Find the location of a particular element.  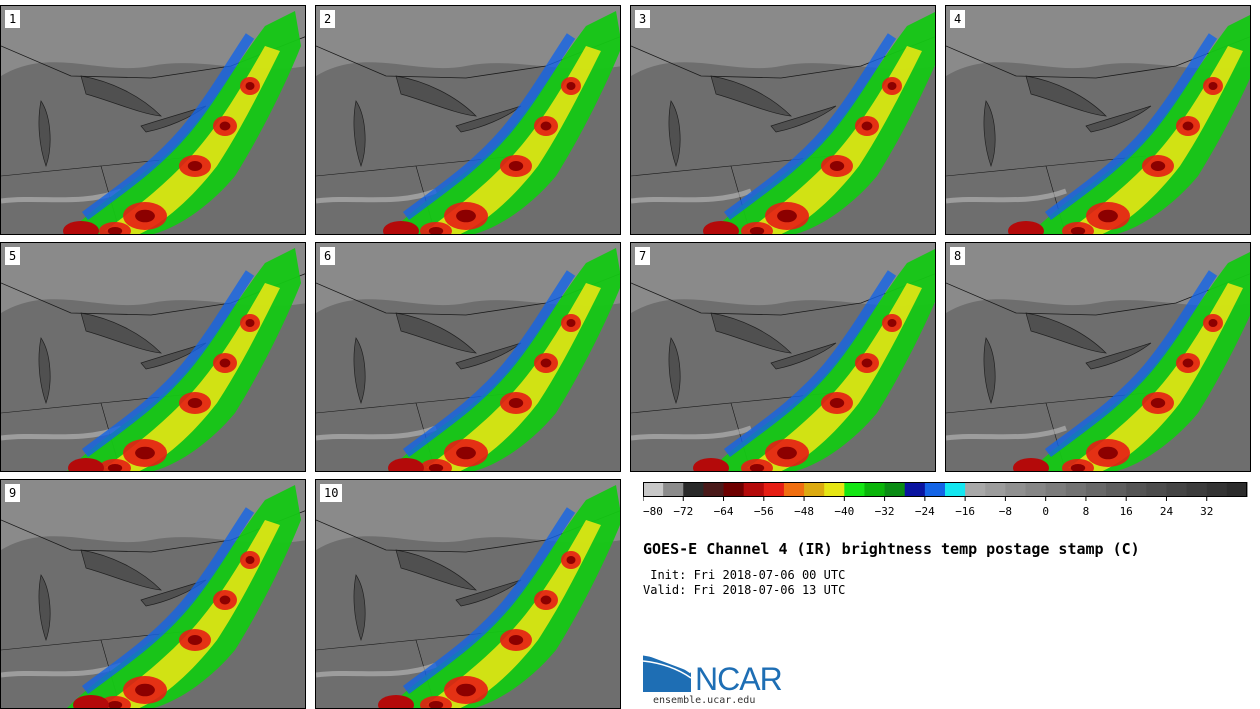

panel-number: 3 is located at coordinates (643, 19).